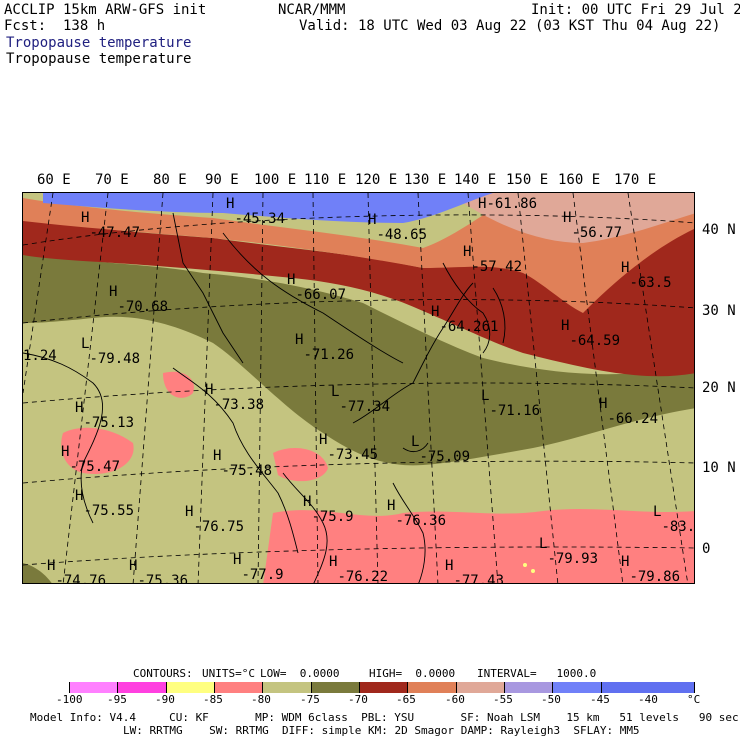 This screenshot has height=740, width=740. What do you see at coordinates (228, 673) in the screenshot?
I see `units-label: UNITS=°C` at bounding box center [228, 673].